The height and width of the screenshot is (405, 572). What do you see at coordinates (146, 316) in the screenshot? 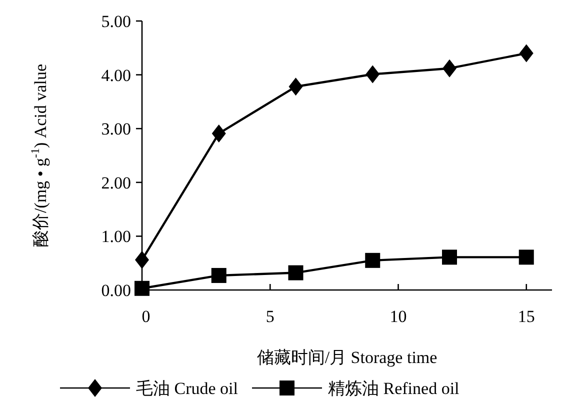
I see `x-tick-label: 0` at bounding box center [146, 316].